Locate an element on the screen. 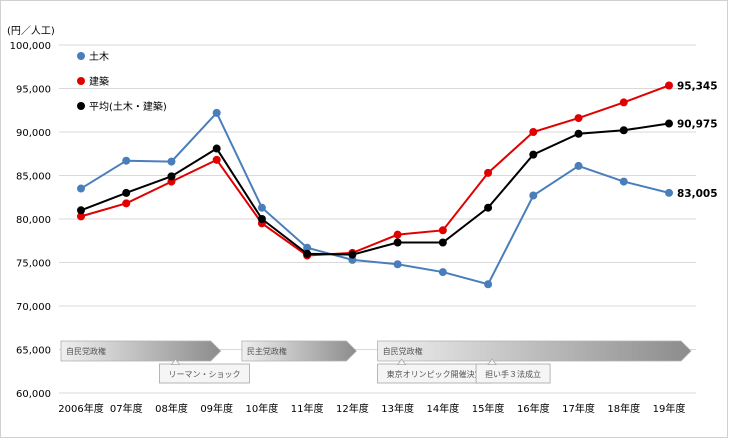  legend-label: 土木 is located at coordinates (99, 56).